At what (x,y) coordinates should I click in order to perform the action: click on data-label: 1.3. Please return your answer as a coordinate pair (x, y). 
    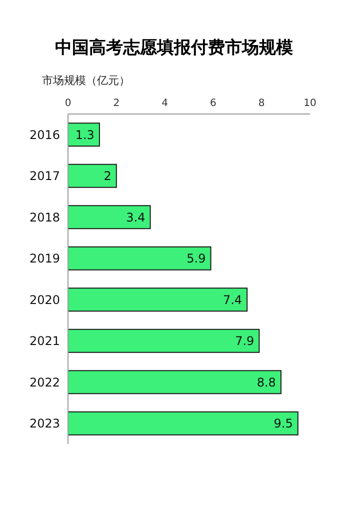
    Looking at the image, I should click on (84, 135).